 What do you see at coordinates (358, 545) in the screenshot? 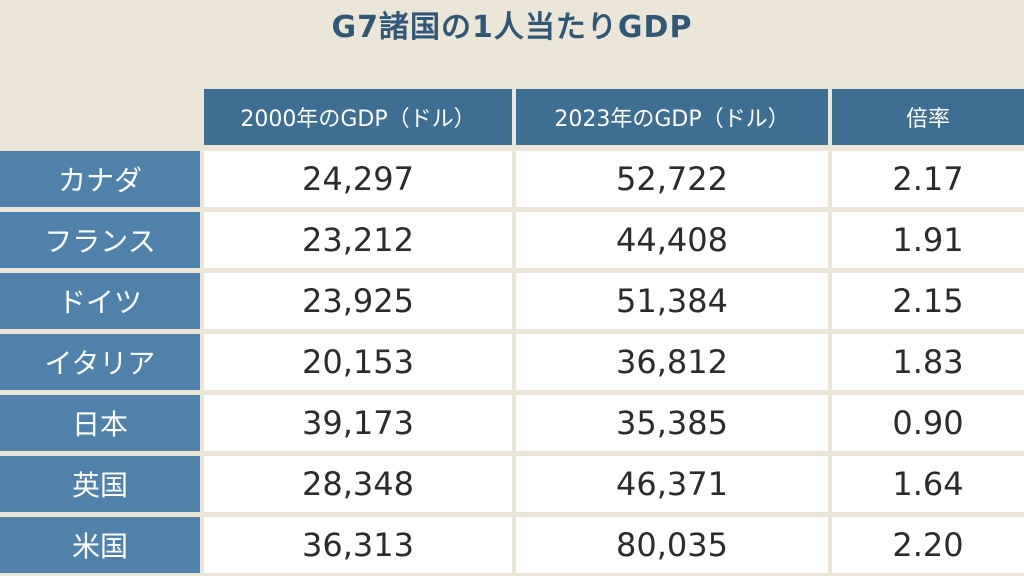
I see `cell-gdp-2000-usa: 36,313` at bounding box center [358, 545].